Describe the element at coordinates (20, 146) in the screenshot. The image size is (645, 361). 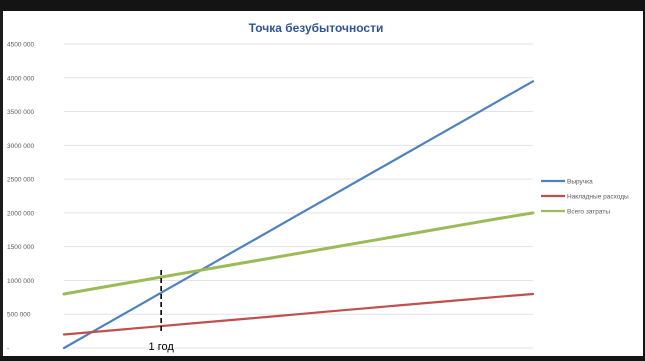
I see `y-tick-label: 3000 000` at that location.